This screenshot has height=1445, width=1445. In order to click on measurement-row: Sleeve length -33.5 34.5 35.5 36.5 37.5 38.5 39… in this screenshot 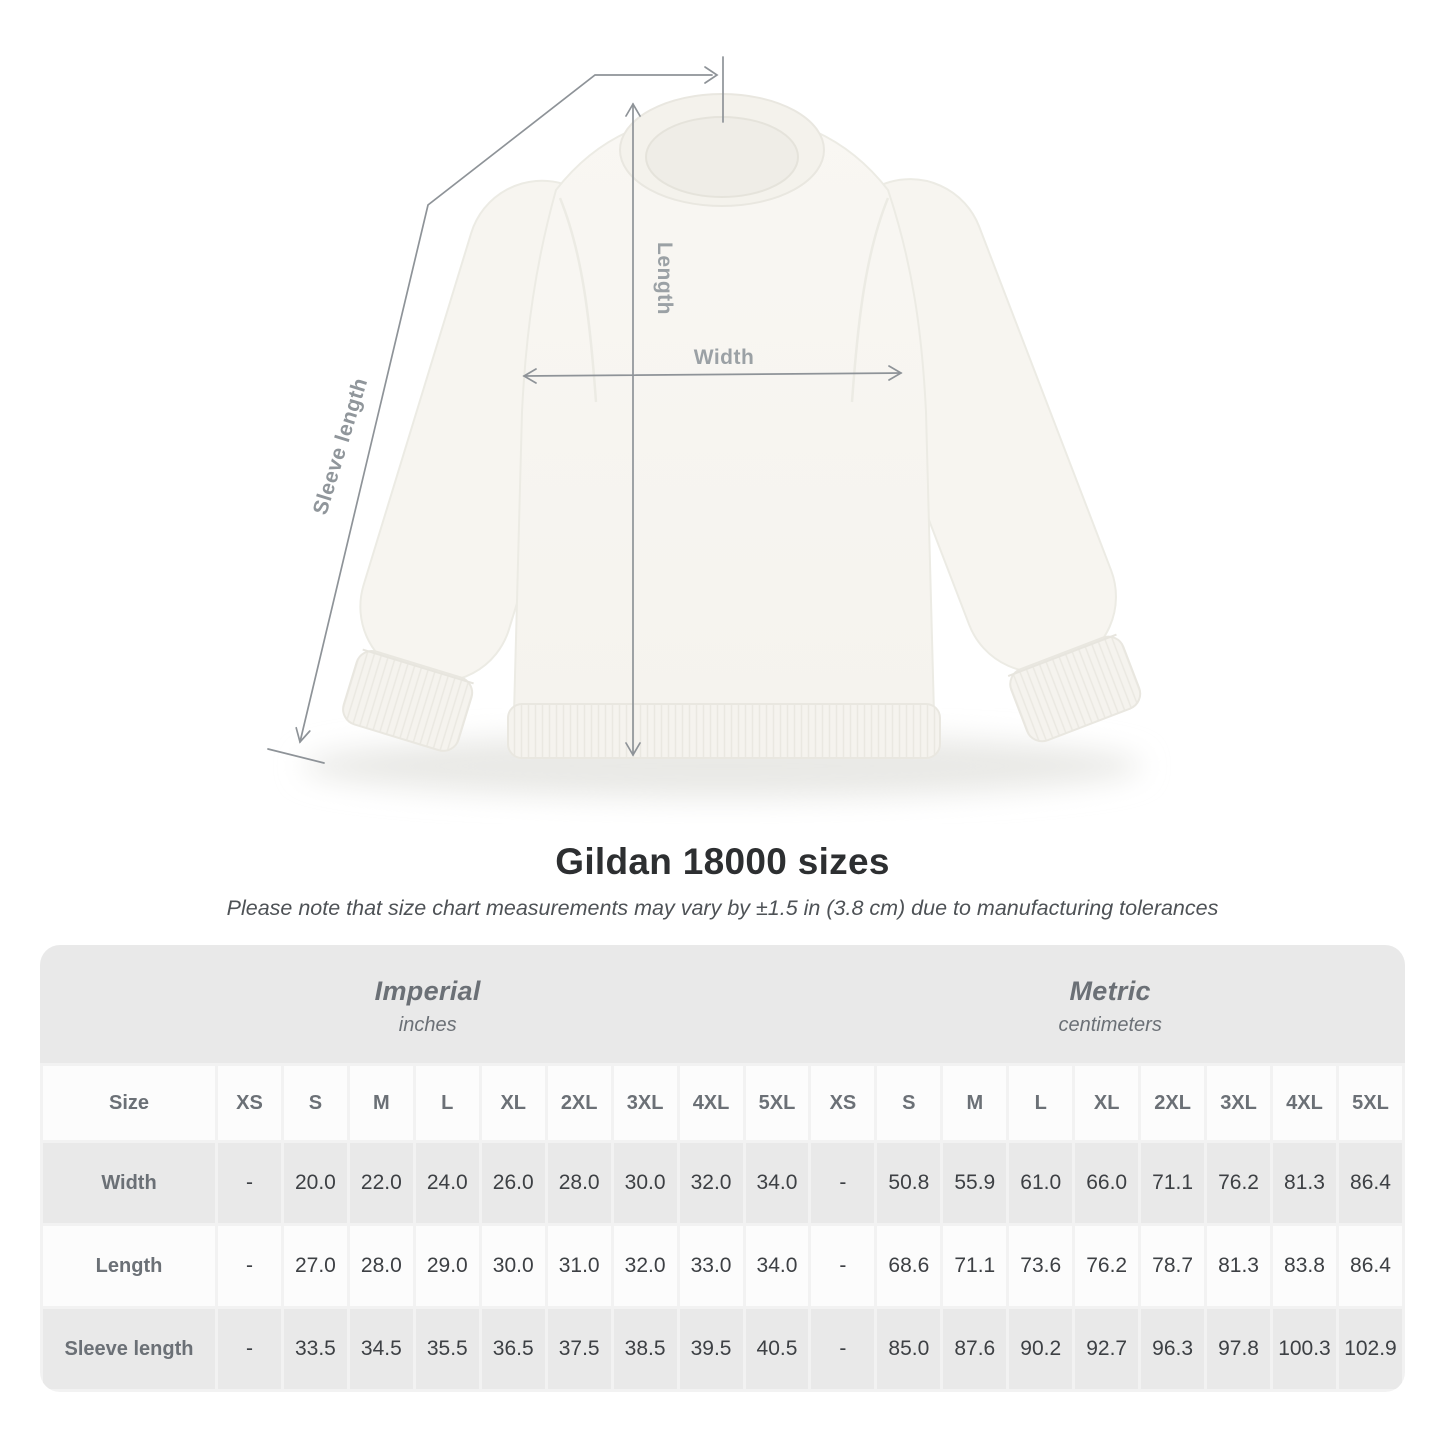, I will do `click(722, 1349)`.